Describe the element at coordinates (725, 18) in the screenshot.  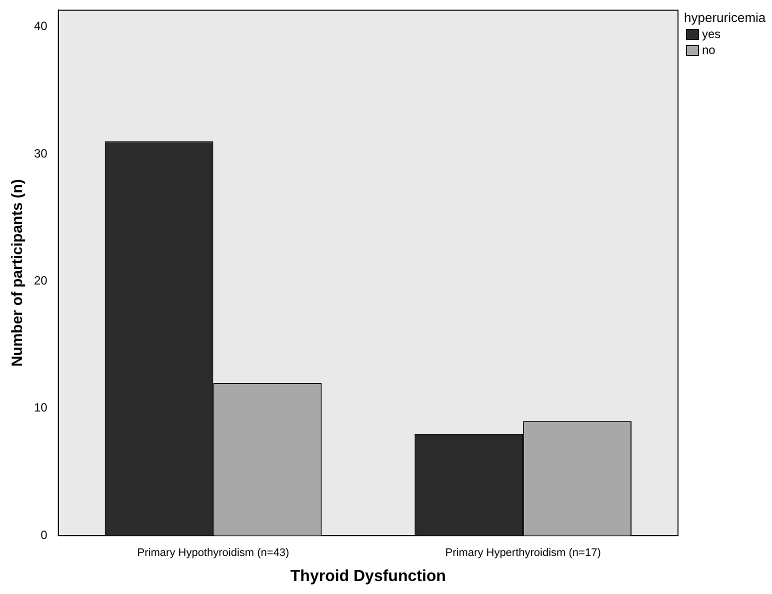
I see `legend-title: hyperuricemia` at that location.